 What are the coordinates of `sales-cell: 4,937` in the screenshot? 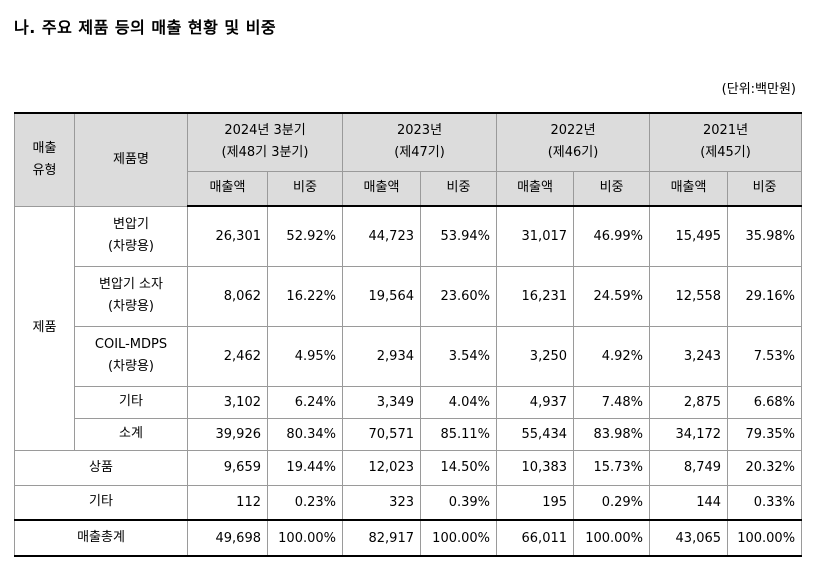 It's located at (535, 402).